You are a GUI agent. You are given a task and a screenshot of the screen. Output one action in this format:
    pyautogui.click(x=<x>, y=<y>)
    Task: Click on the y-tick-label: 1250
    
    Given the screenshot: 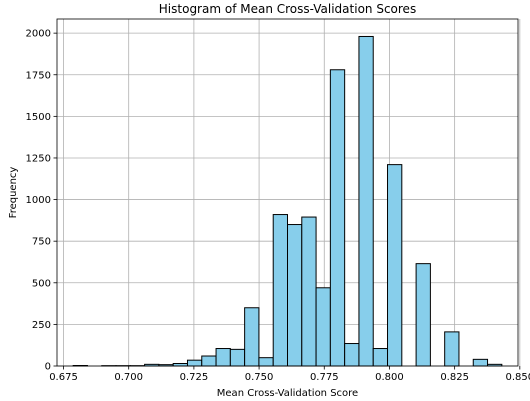 What is the action you would take?
    pyautogui.click(x=38, y=158)
    